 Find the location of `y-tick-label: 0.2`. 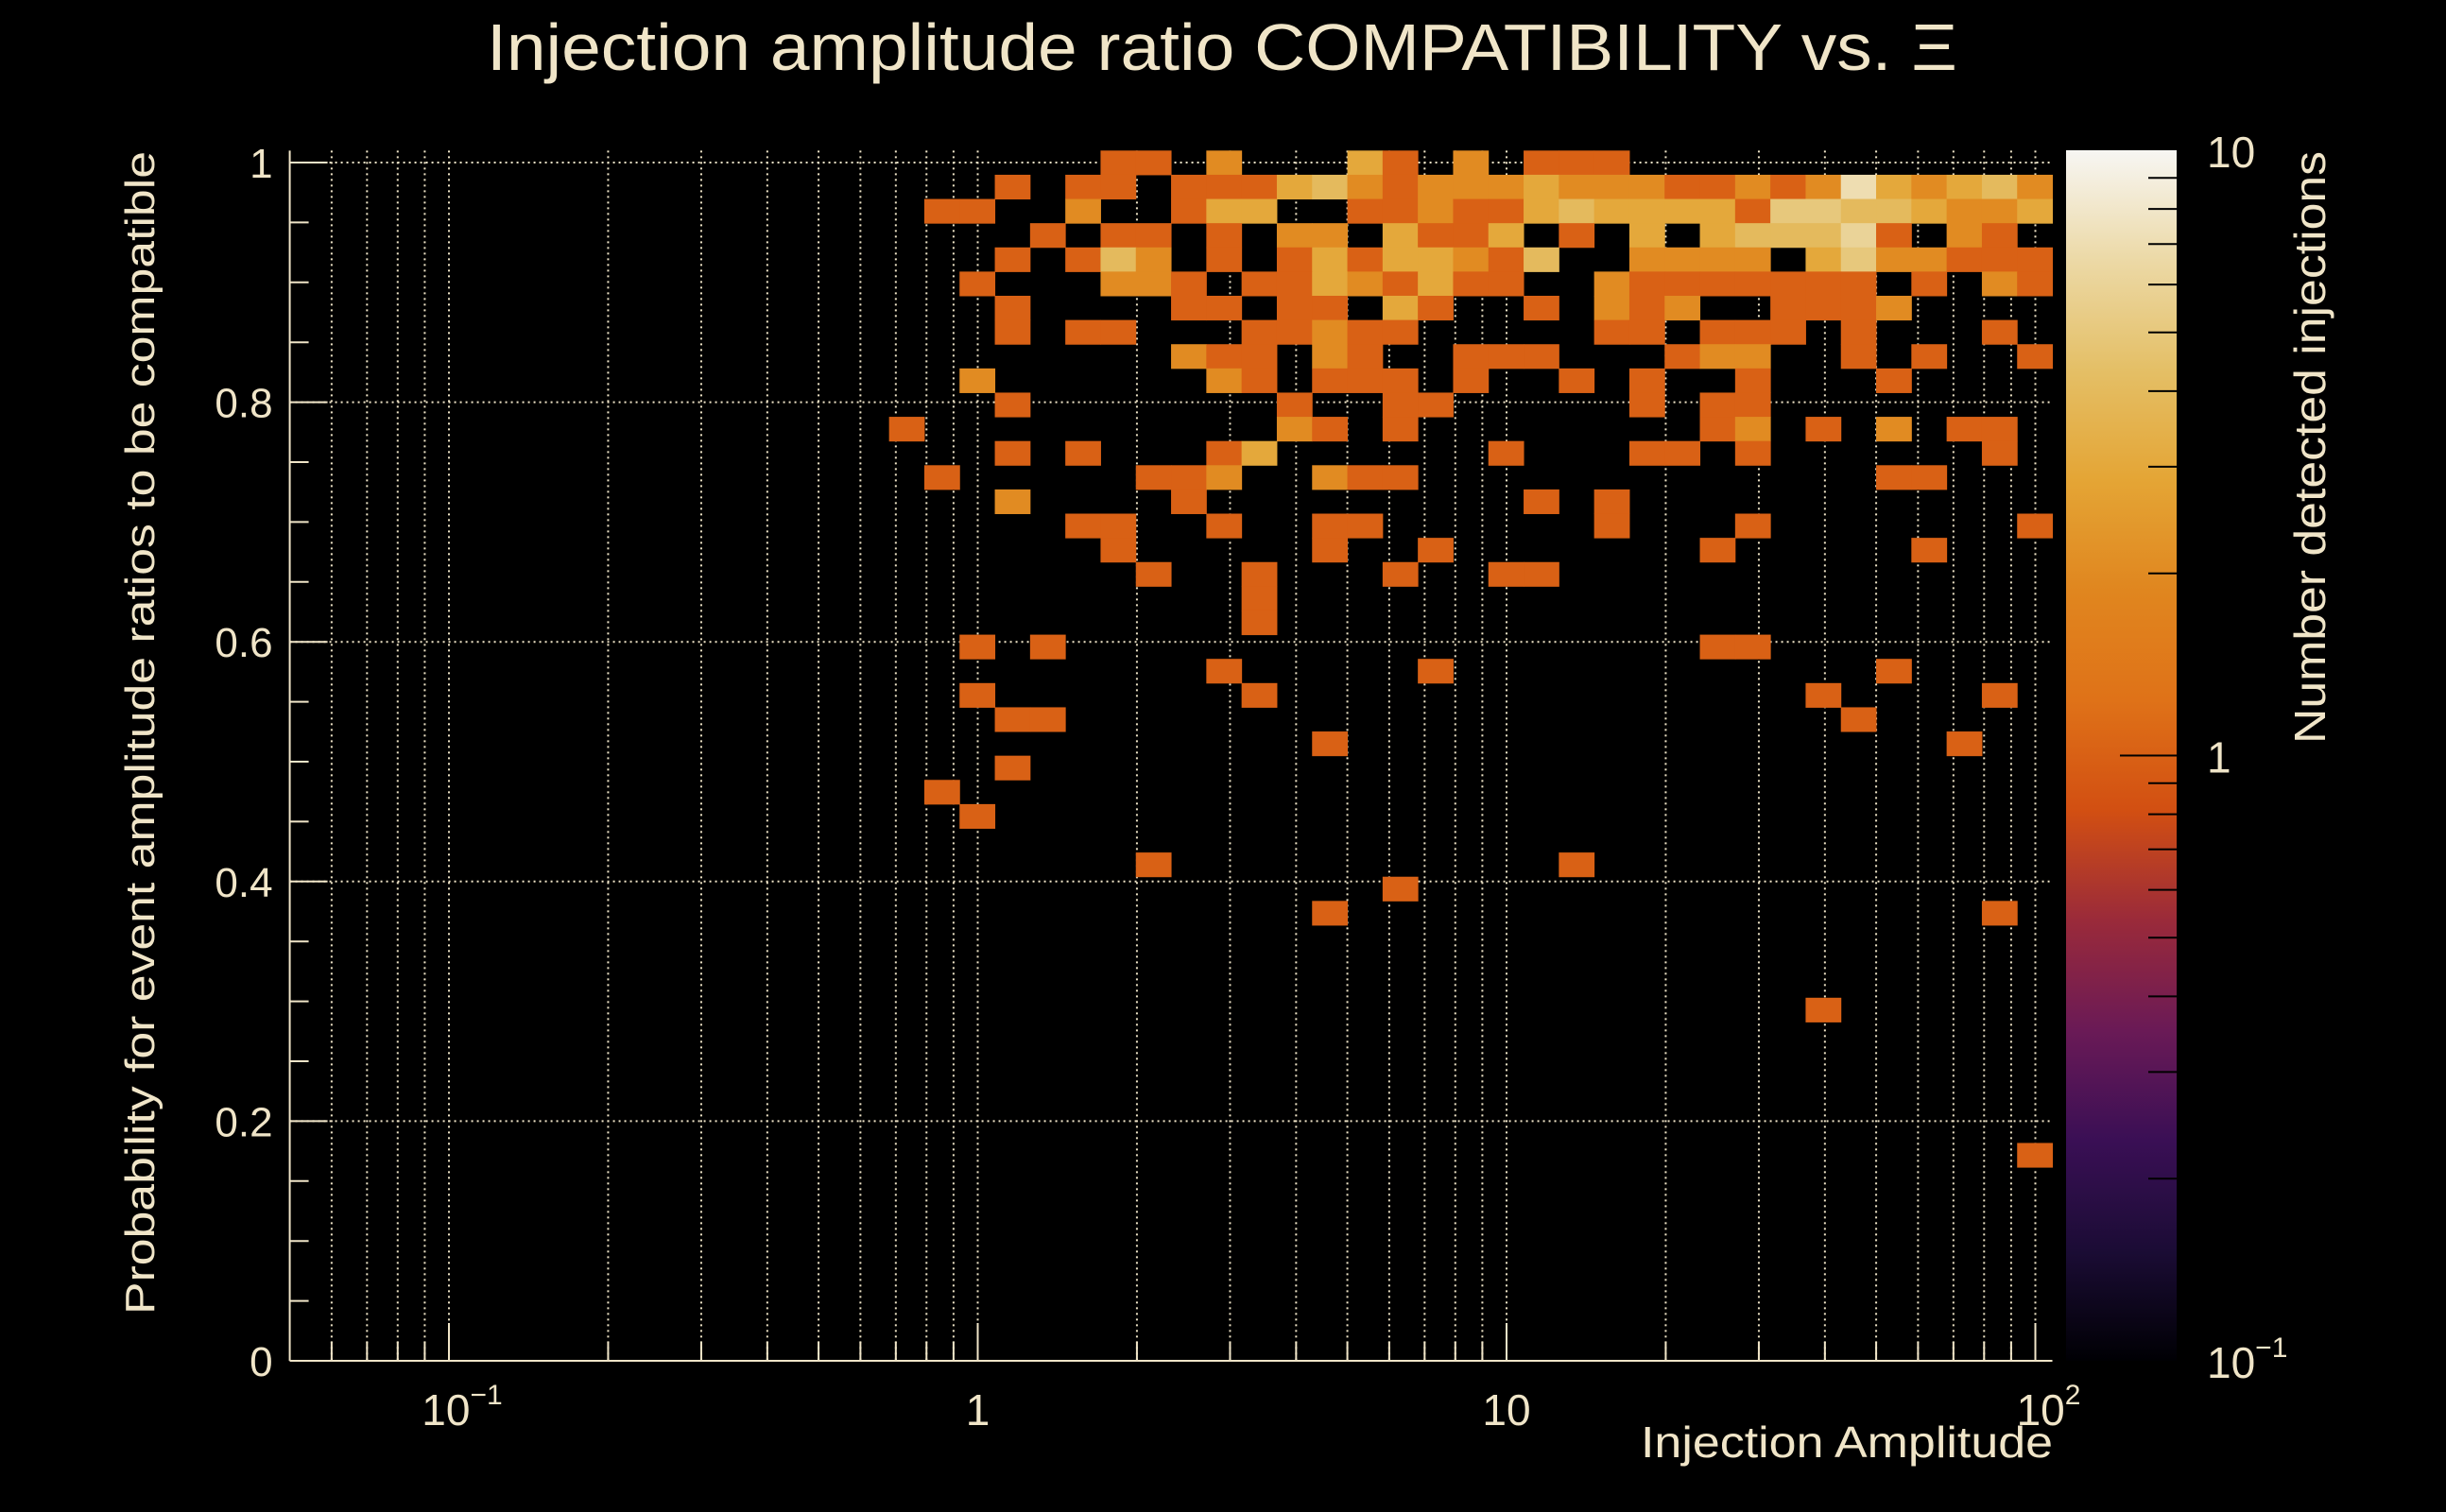

y-tick-label: 0.2 is located at coordinates (243, 1122).